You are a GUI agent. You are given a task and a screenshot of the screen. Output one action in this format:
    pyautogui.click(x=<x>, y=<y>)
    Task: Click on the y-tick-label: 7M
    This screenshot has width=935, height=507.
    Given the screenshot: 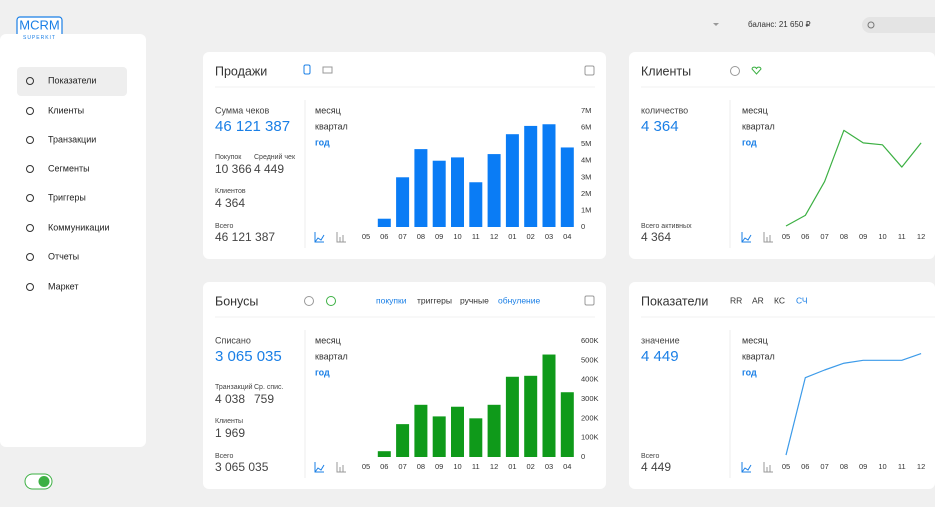 What is the action you would take?
    pyautogui.click(x=586, y=110)
    